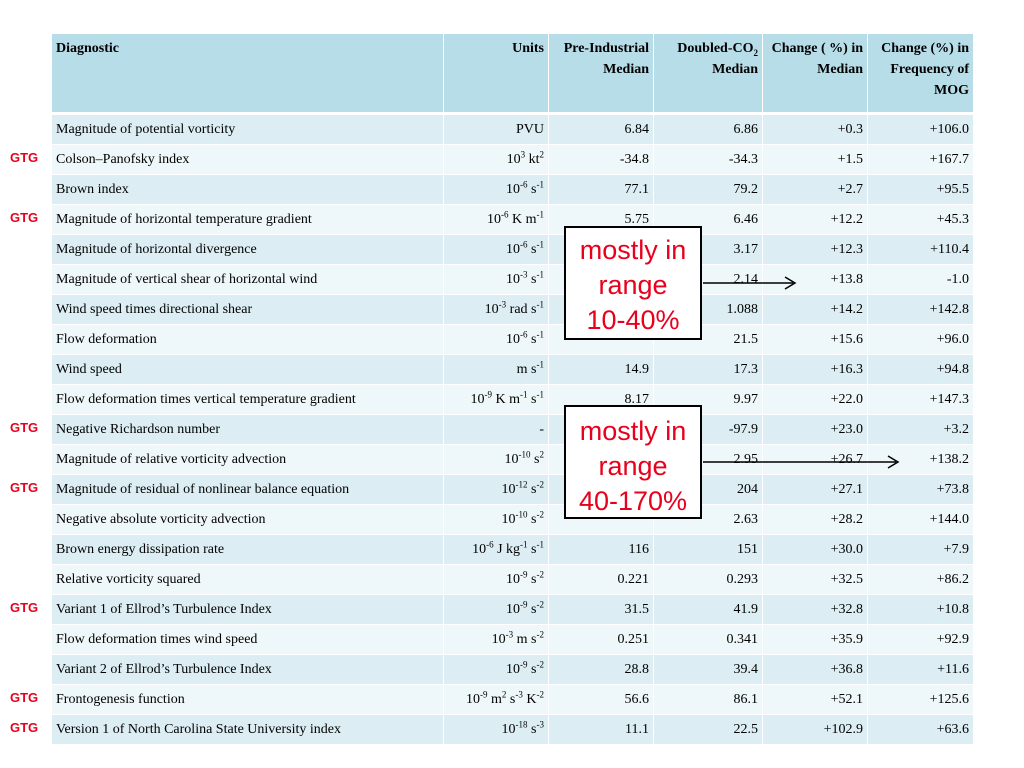 This screenshot has width=1024, height=768. I want to click on change-in-frequency: +63.6, so click(920, 729).